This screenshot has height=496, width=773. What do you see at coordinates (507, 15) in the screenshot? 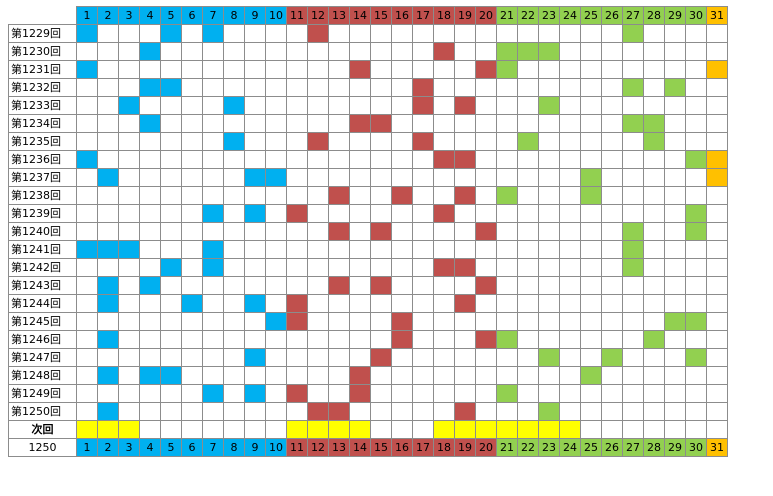
I see `header-row-number-21: 21` at bounding box center [507, 15].